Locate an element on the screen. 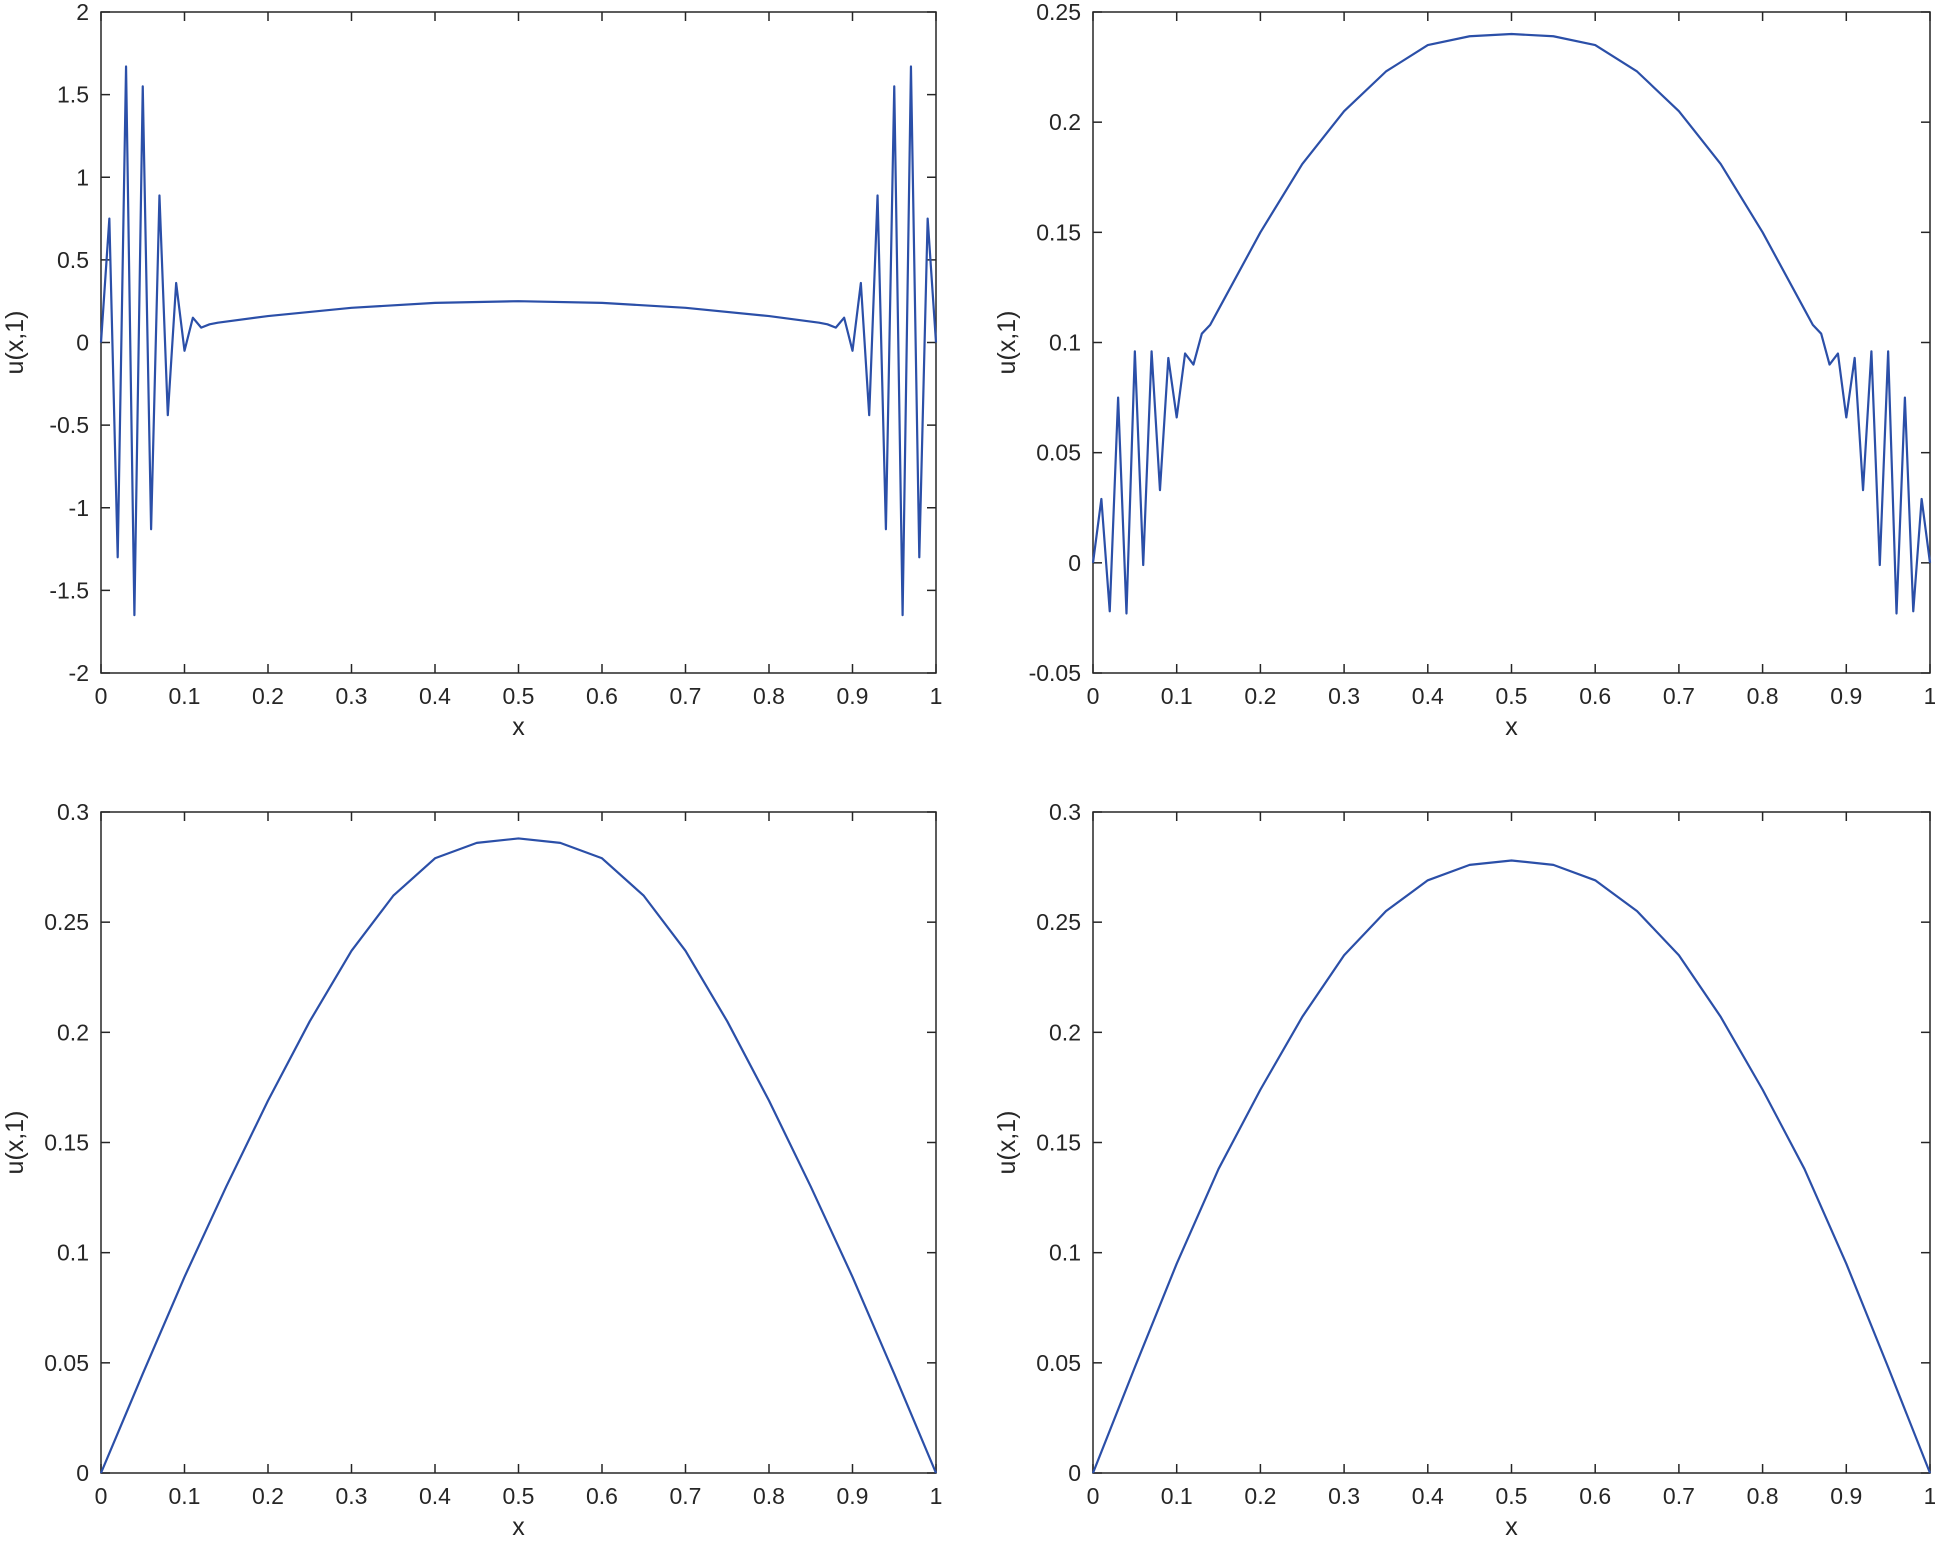 The image size is (1935, 1551). y-tick-label: -1.5 is located at coordinates (69, 590).